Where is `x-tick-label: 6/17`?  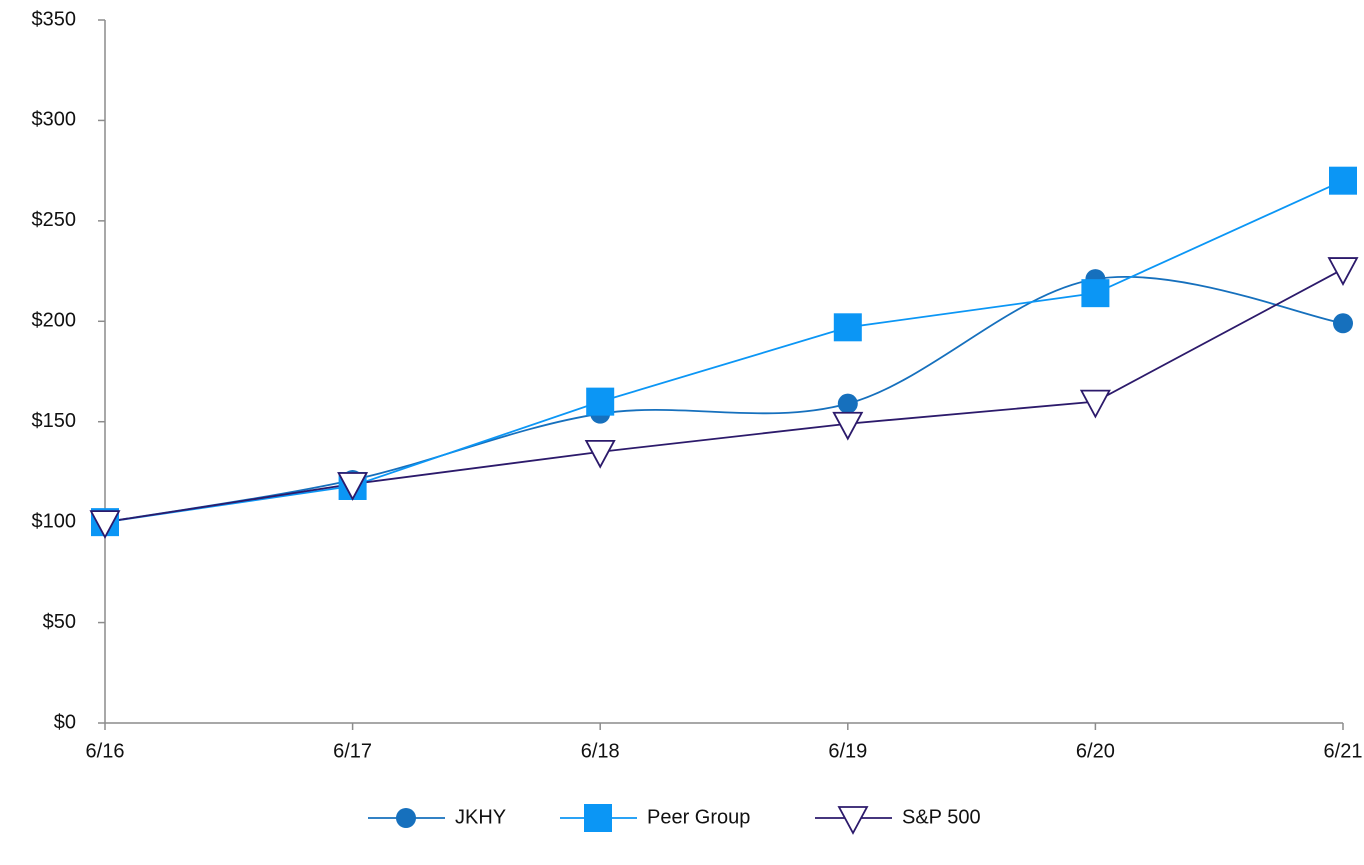 x-tick-label: 6/17 is located at coordinates (352, 751).